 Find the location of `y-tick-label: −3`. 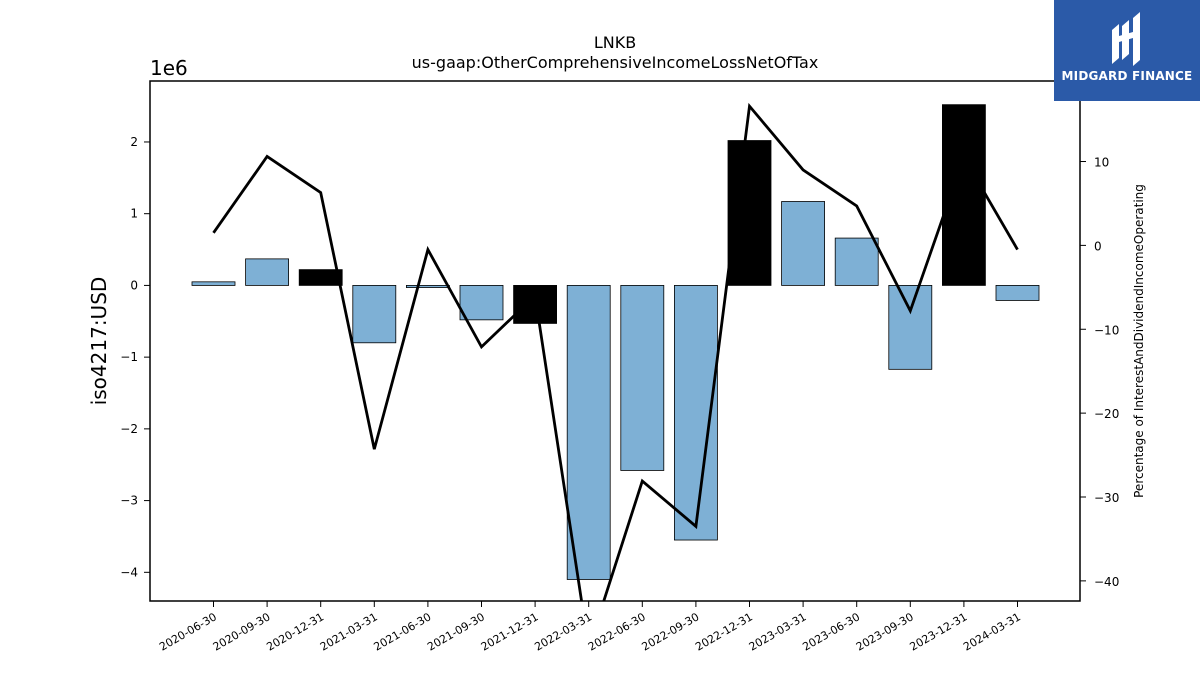

y-tick-label: −3 is located at coordinates (129, 501).